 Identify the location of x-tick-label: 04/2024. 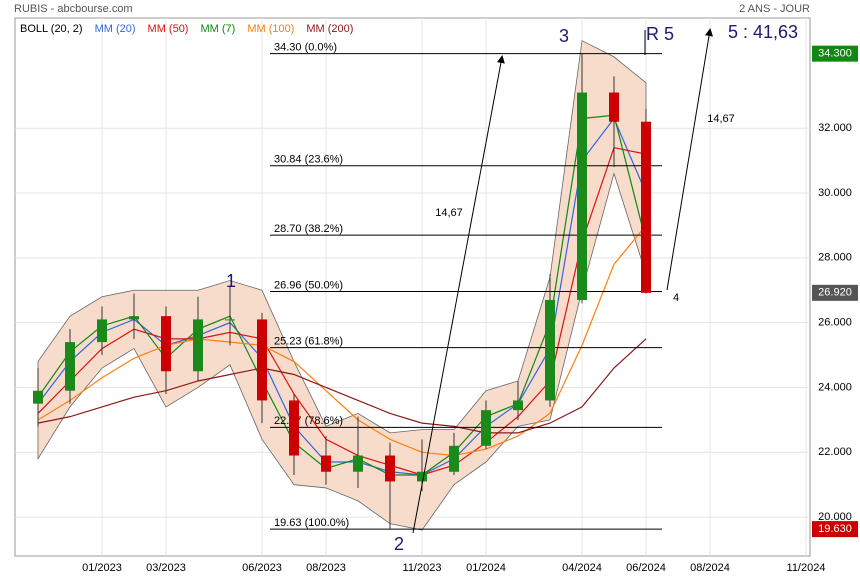
(582, 568).